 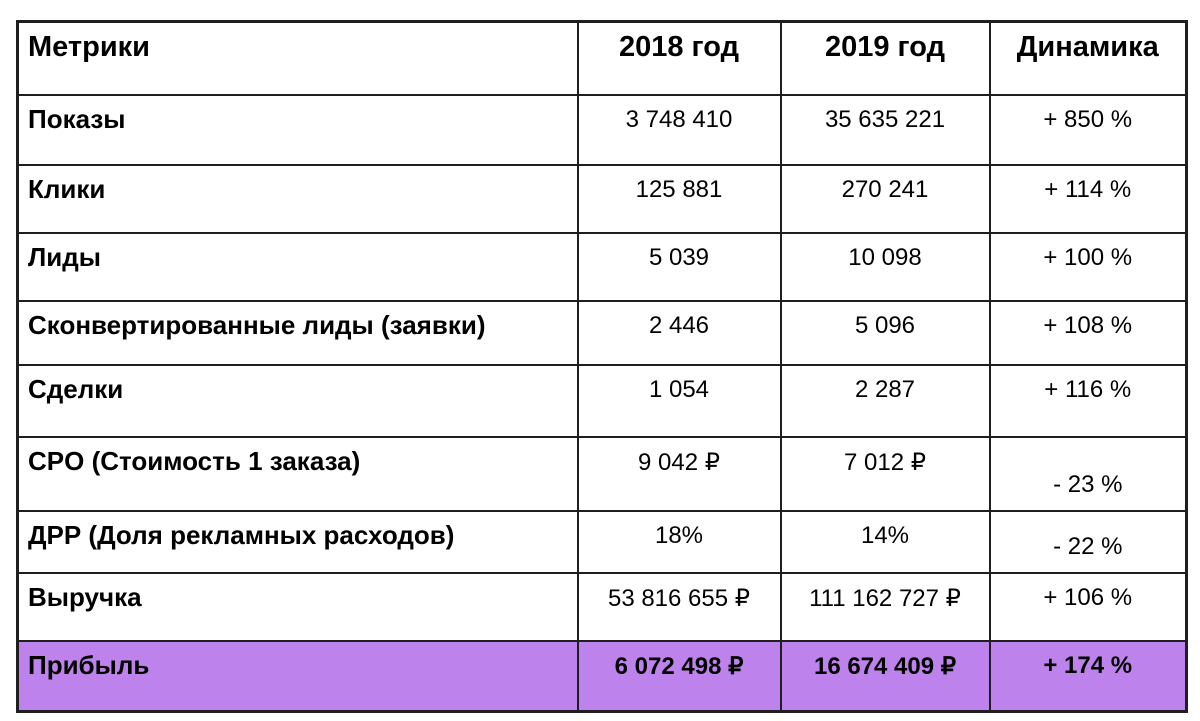 I want to click on dynamics-cell: + 114 %, so click(x=1088, y=198).